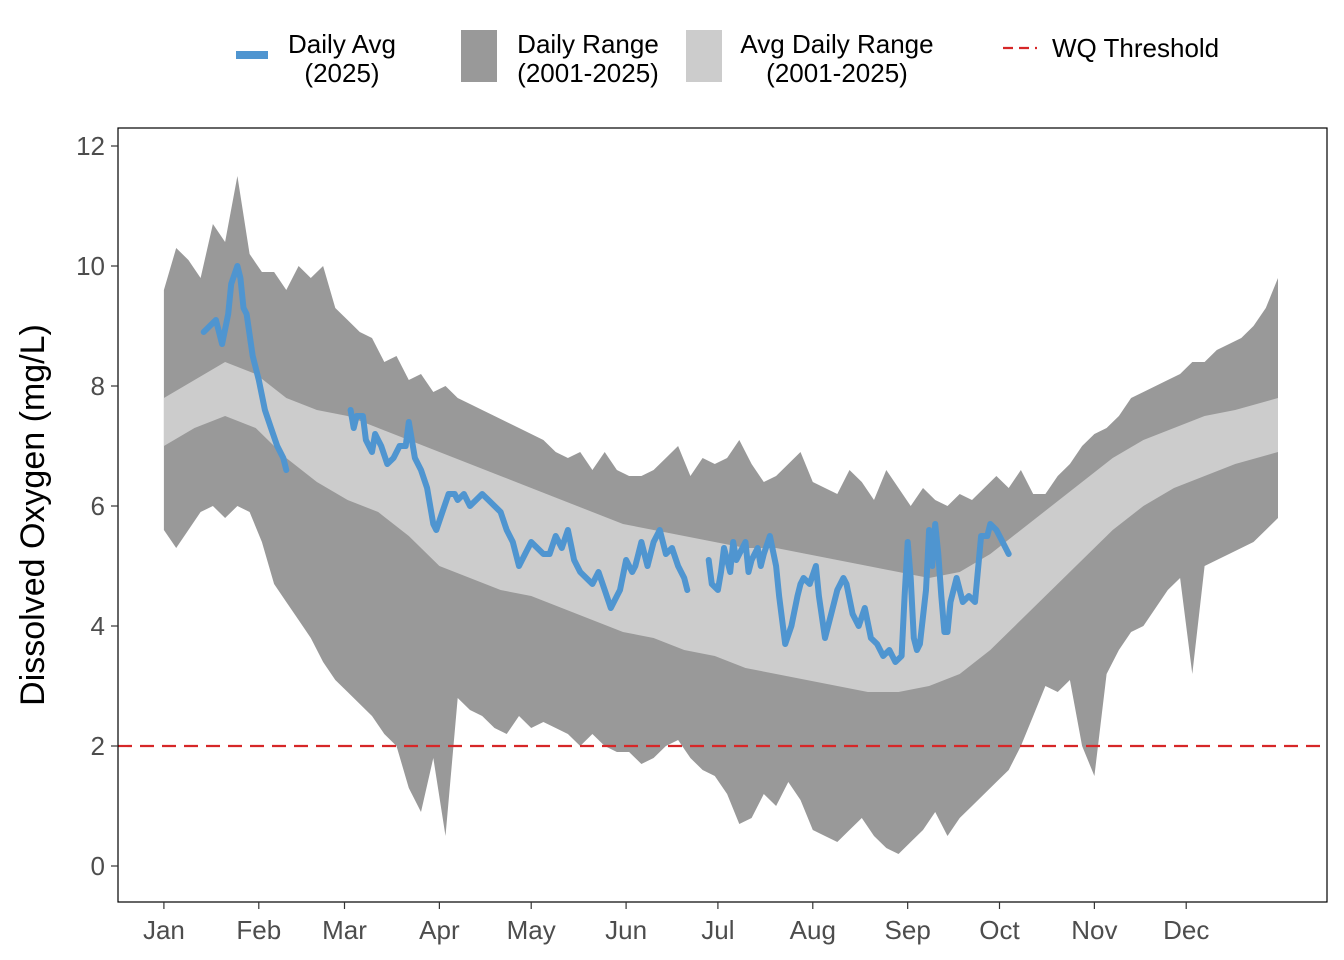 The width and height of the screenshot is (1344, 960). What do you see at coordinates (1094, 930) in the screenshot?
I see `x-tick-label: Nov` at bounding box center [1094, 930].